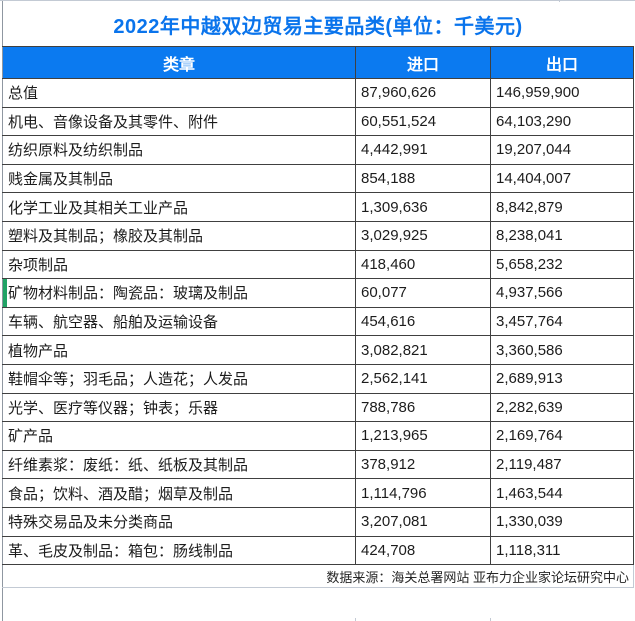 The height and width of the screenshot is (621, 635). What do you see at coordinates (179, 93) in the screenshot?
I see `category-cell: 总值` at bounding box center [179, 93].